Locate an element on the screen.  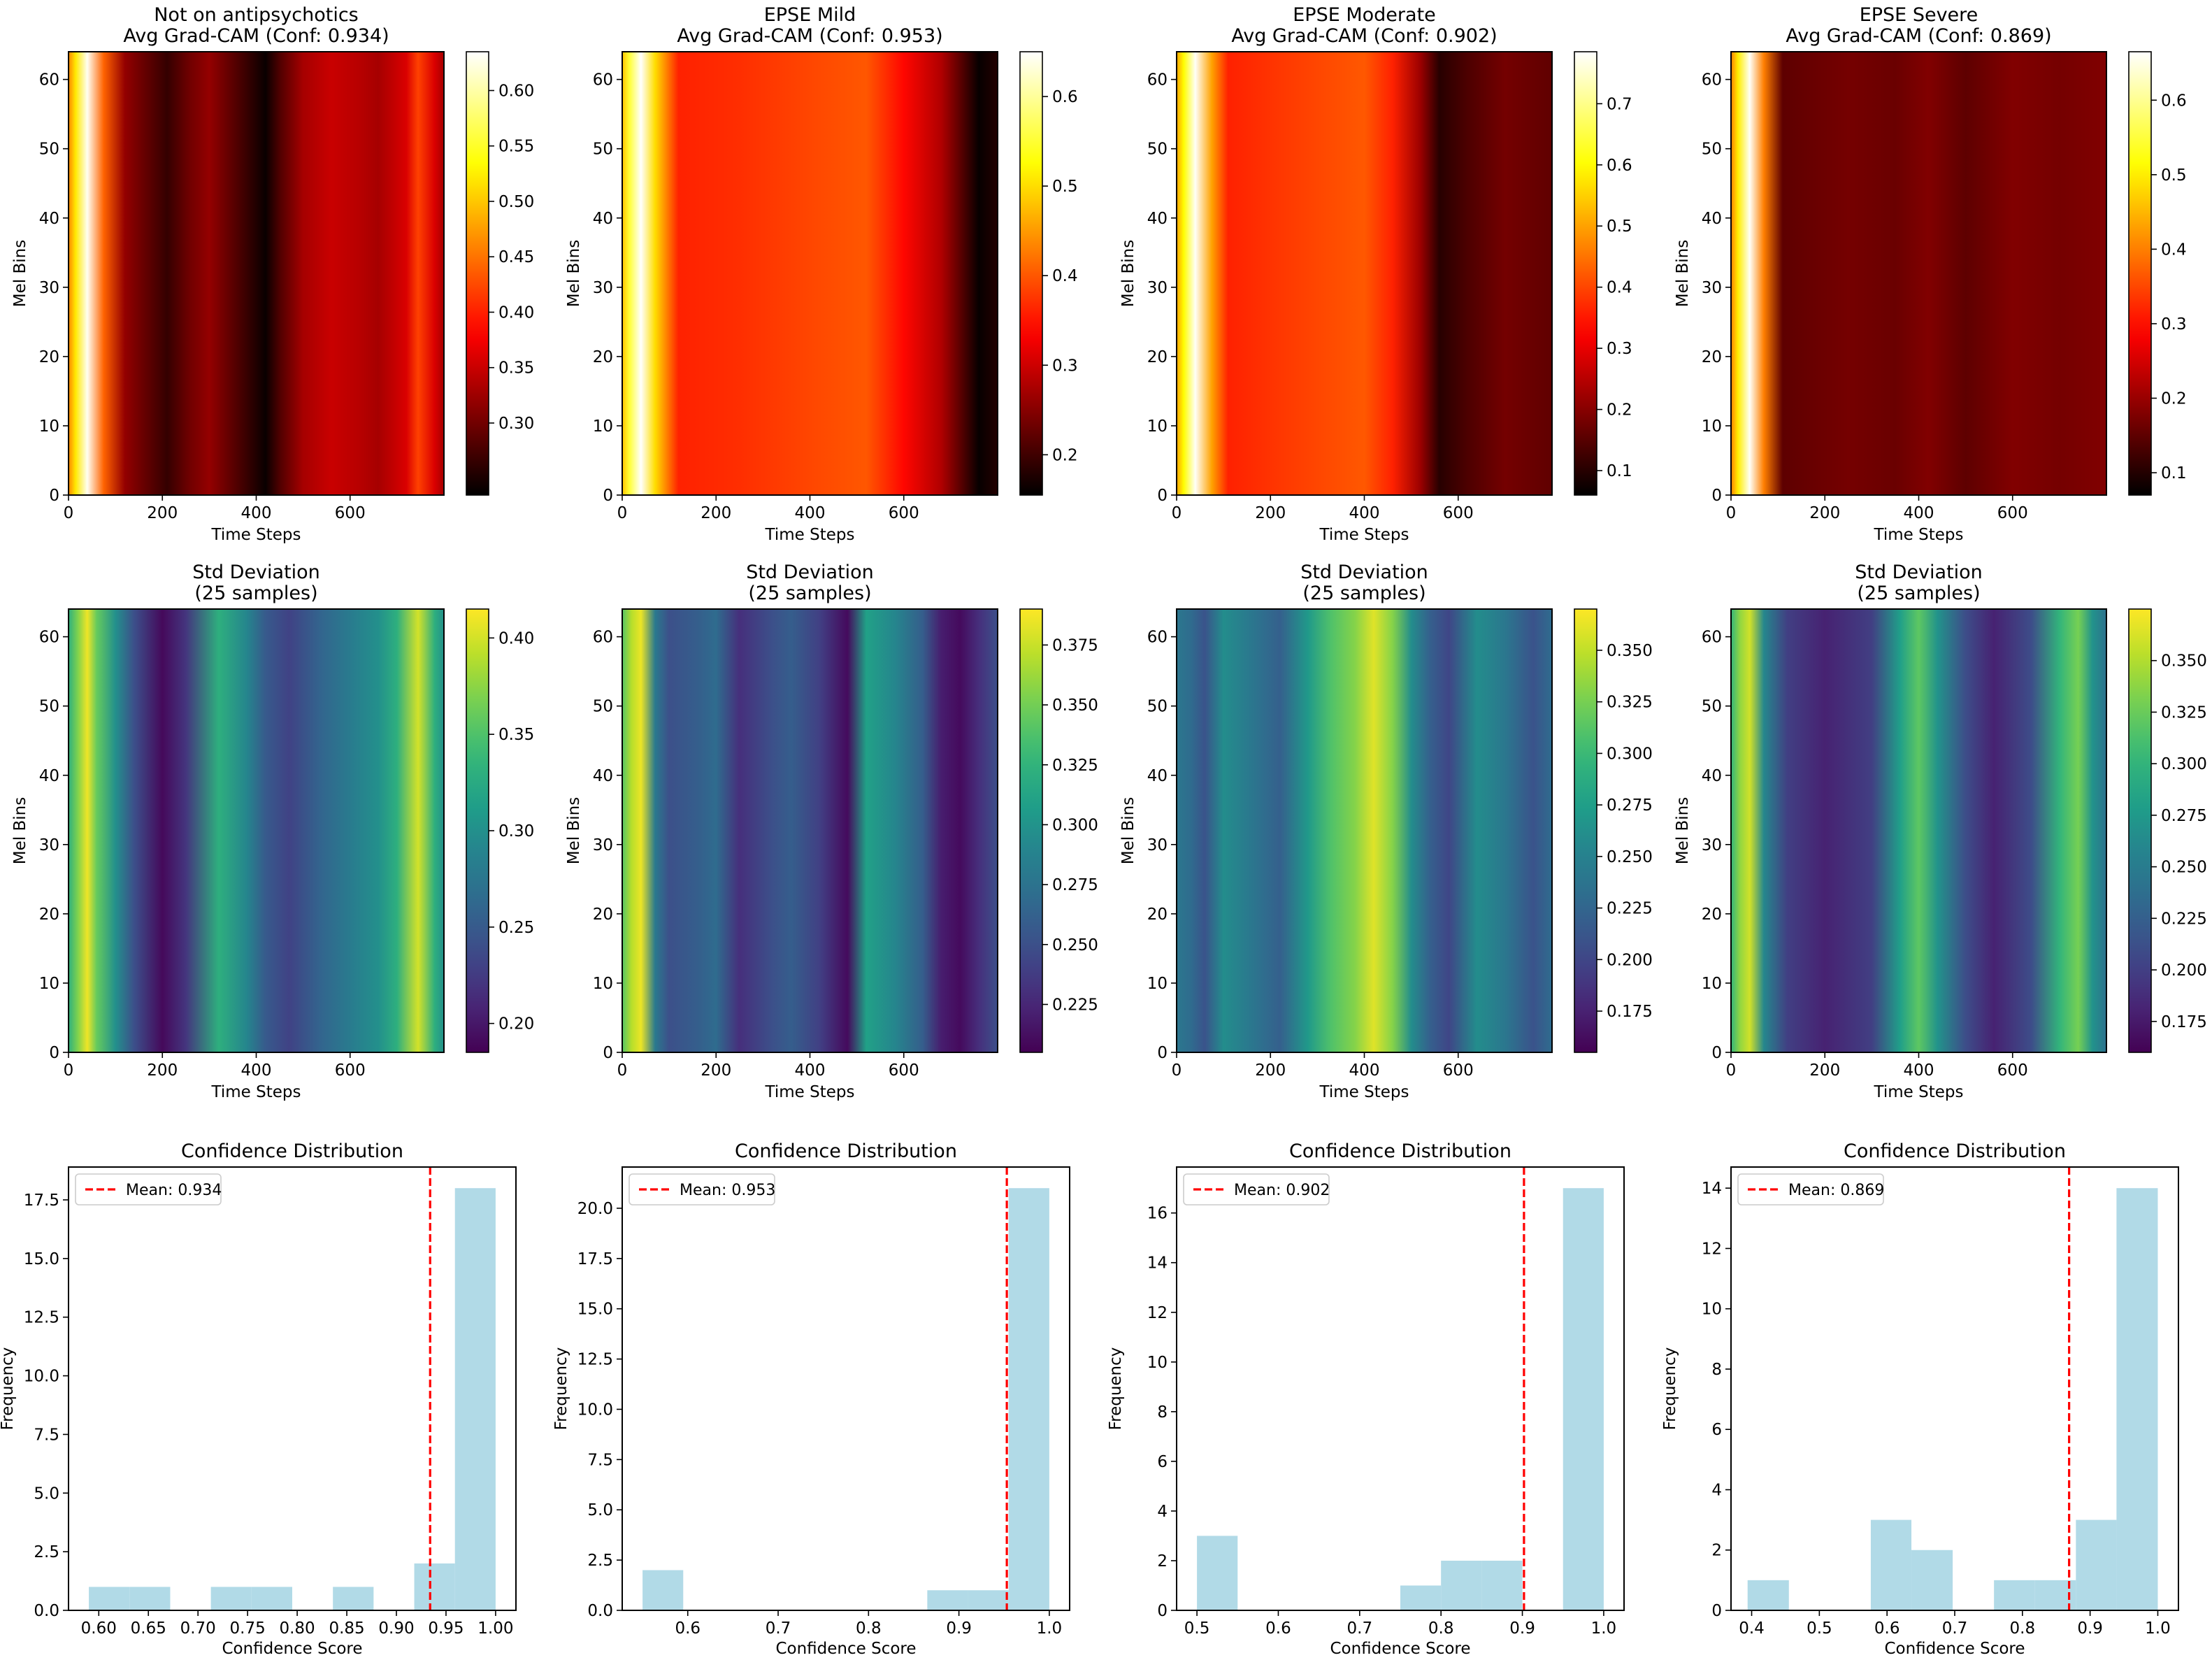
legend-label: Mean: 0.934 is located at coordinates (174, 1190).